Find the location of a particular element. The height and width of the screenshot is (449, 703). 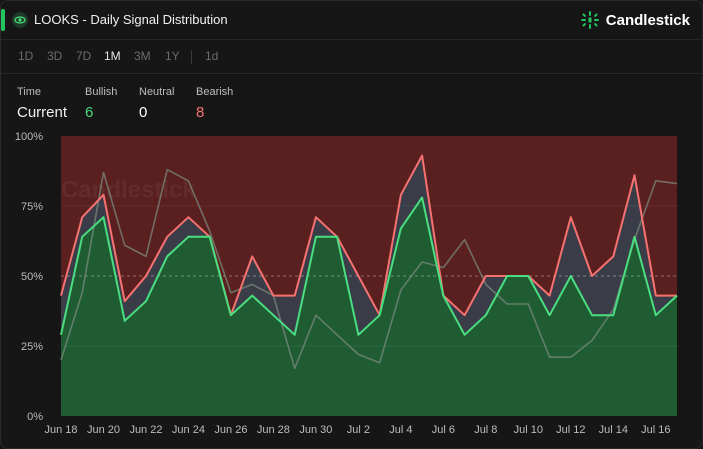

brand-logo: Candlestick is located at coordinates (635, 20).